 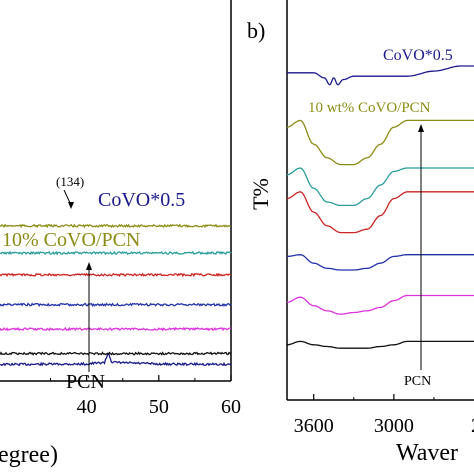 I want to click on panel-a-label-covo-pcn: 10% CoVO/PCN, so click(x=71, y=240).